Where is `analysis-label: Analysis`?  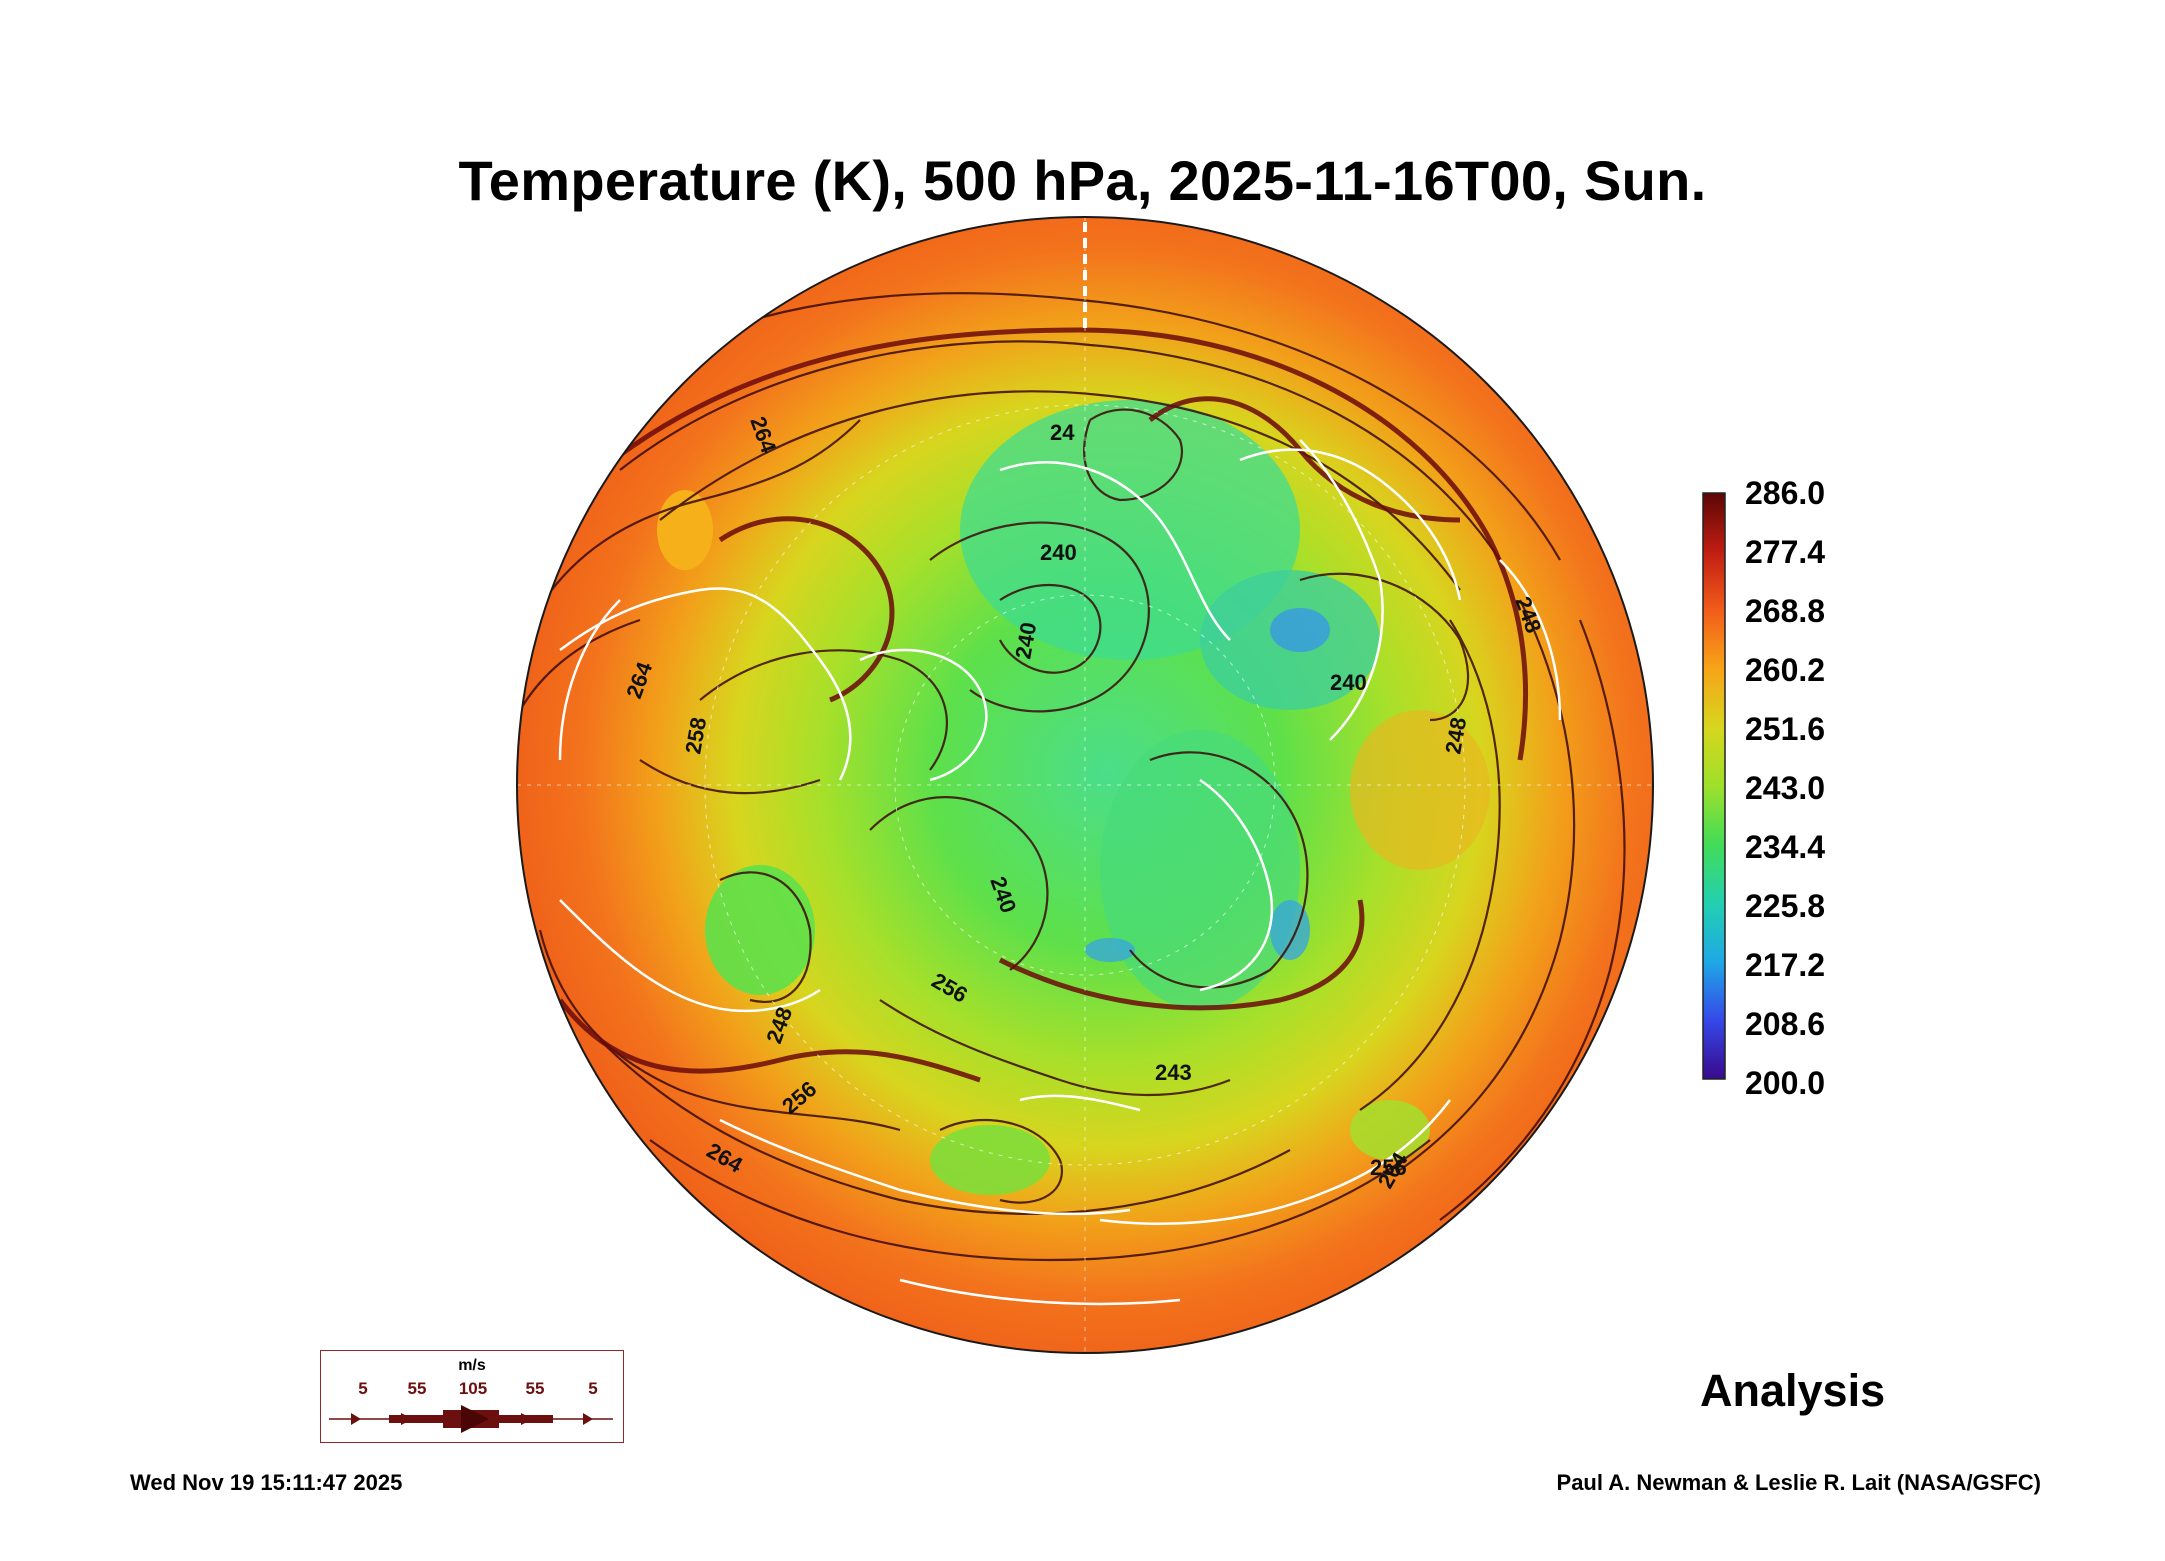
analysis-label: Analysis is located at coordinates (1793, 1390).